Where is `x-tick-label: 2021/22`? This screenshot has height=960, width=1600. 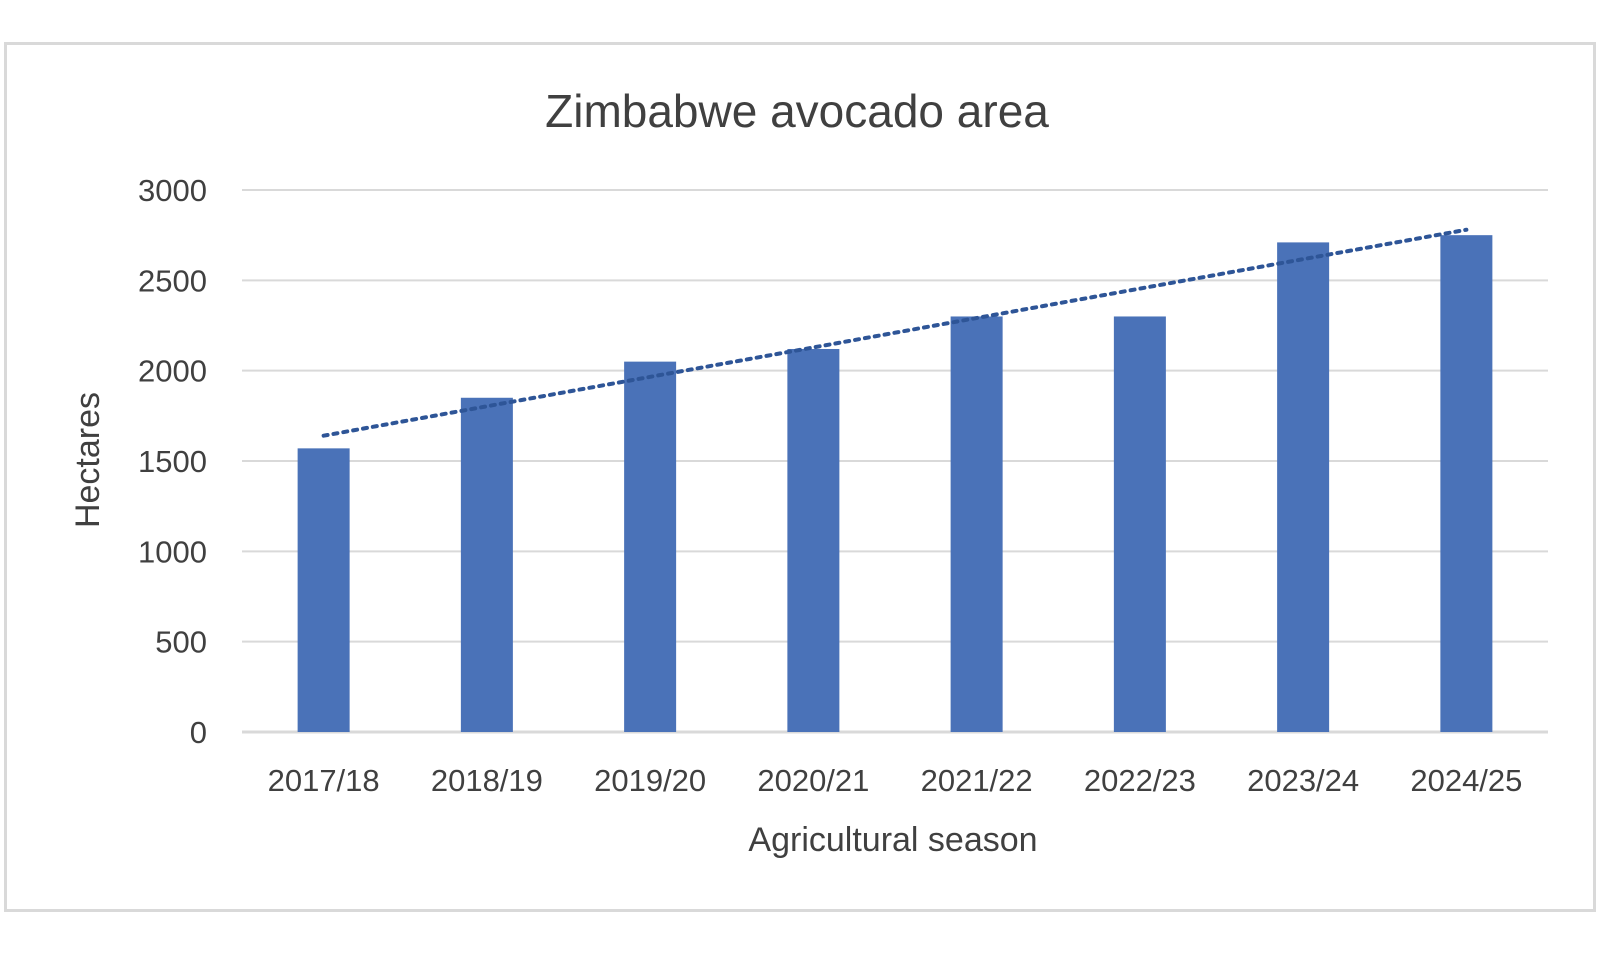 x-tick-label: 2021/22 is located at coordinates (977, 780).